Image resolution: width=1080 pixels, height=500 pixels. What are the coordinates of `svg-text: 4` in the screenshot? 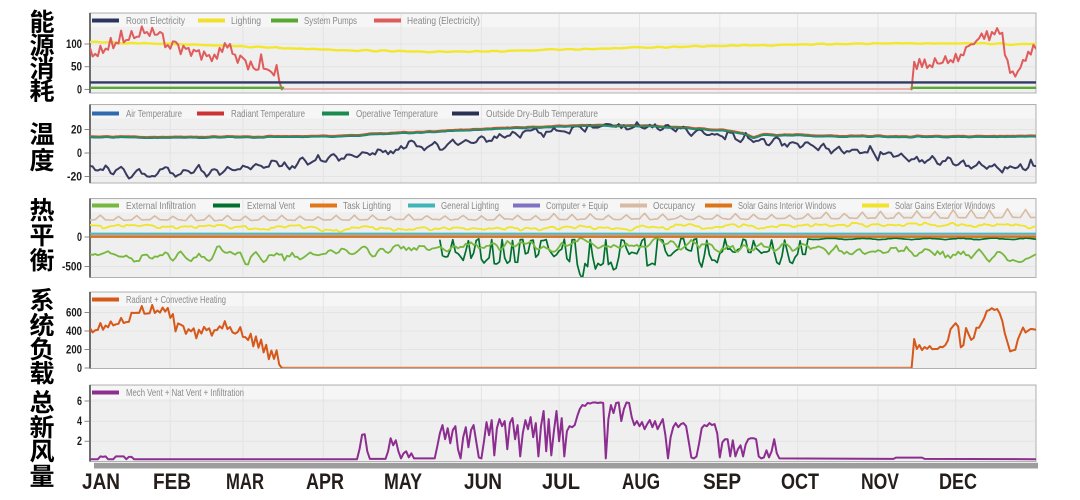 It's located at (79, 422).